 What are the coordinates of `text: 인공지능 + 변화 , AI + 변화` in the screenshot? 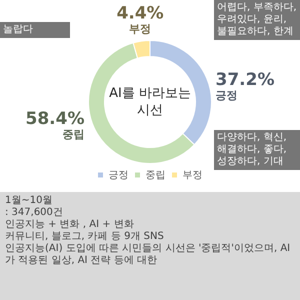 It's located at (70, 225).